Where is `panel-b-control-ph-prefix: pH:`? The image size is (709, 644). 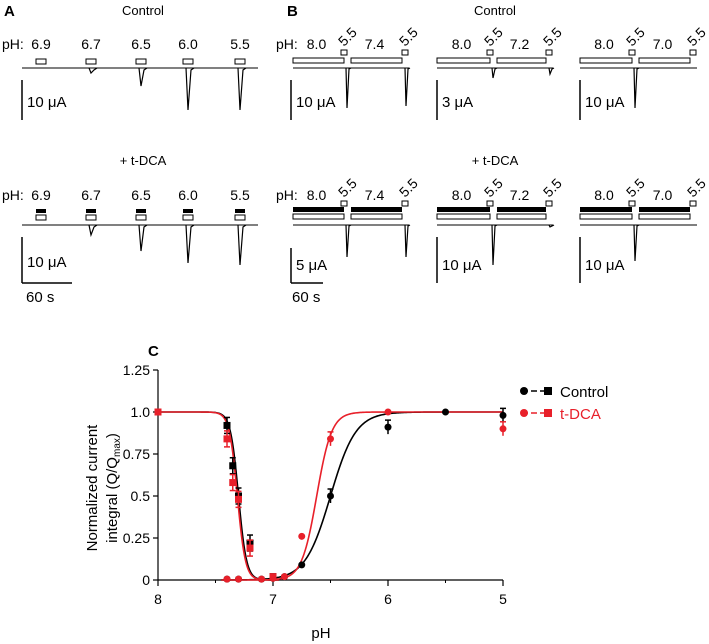 panel-b-control-ph-prefix: pH: is located at coordinates (287, 44).